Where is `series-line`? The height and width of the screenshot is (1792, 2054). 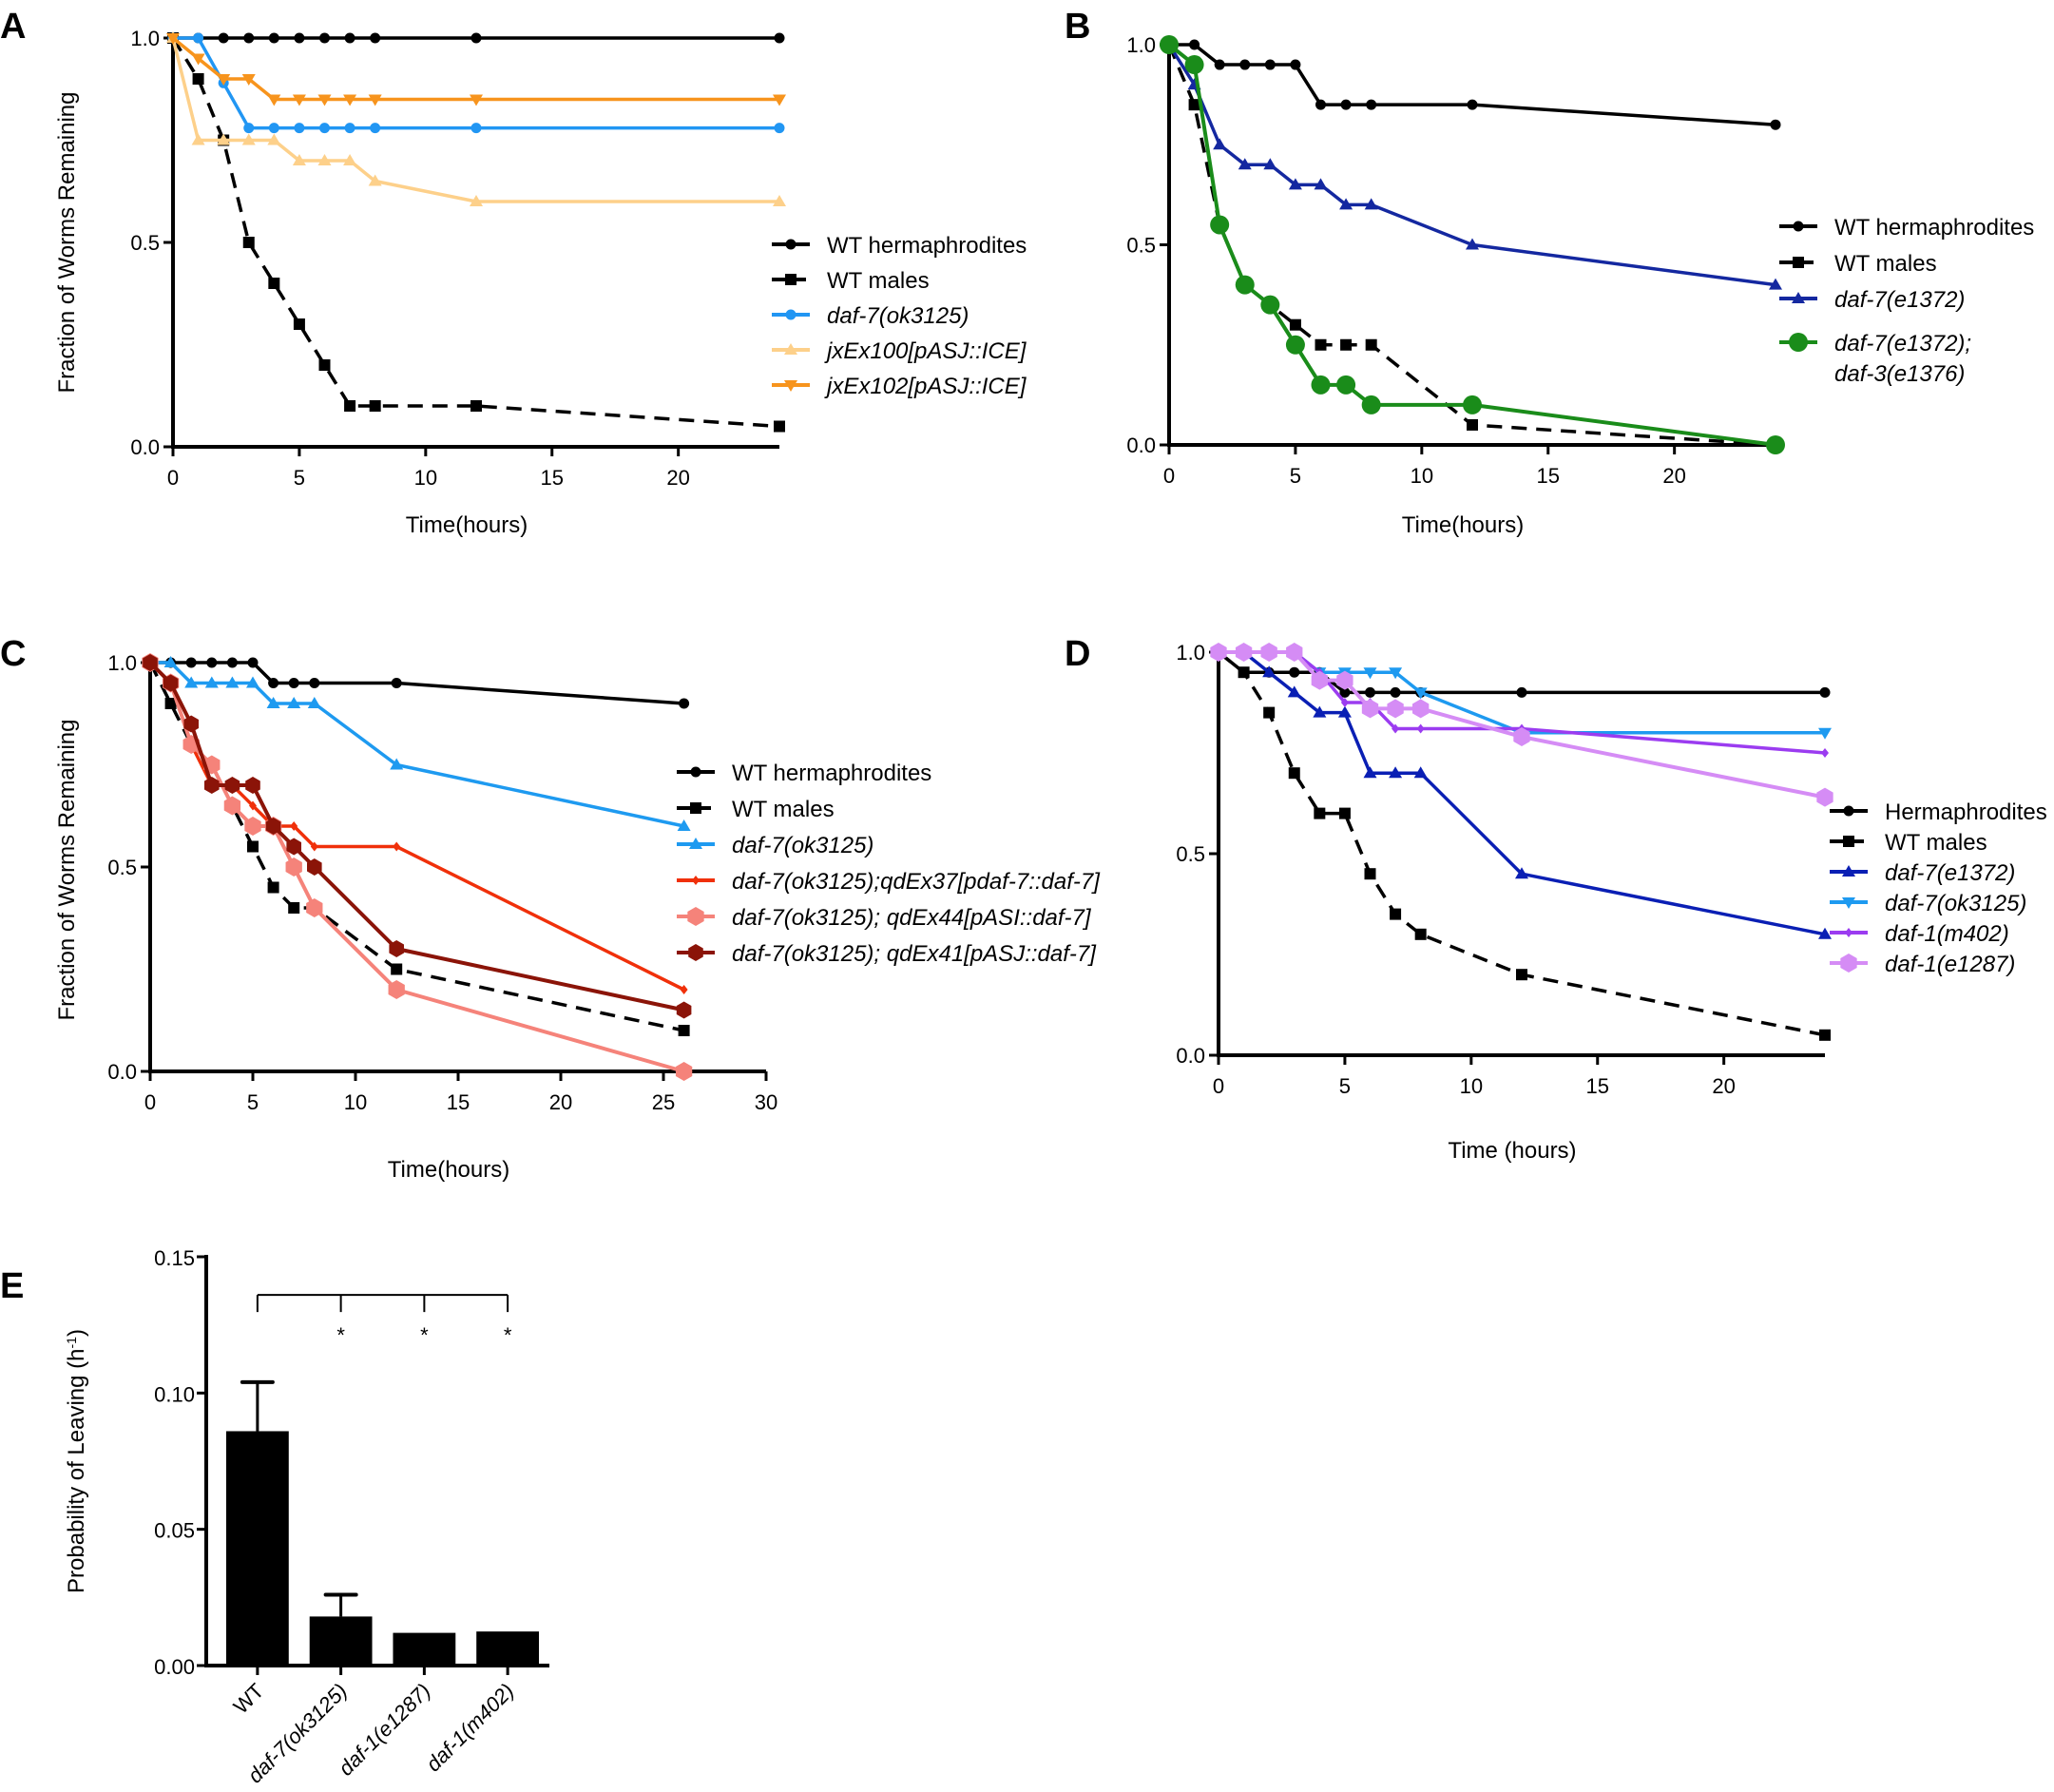
series-line is located at coordinates (475, 233).